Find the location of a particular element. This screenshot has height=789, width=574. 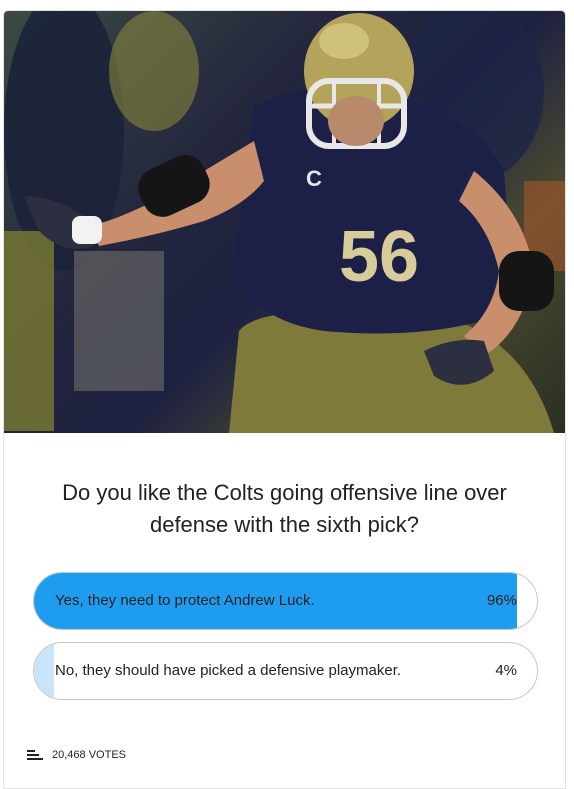

vote-count-text: 20,468 VOTES is located at coordinates (89, 755).